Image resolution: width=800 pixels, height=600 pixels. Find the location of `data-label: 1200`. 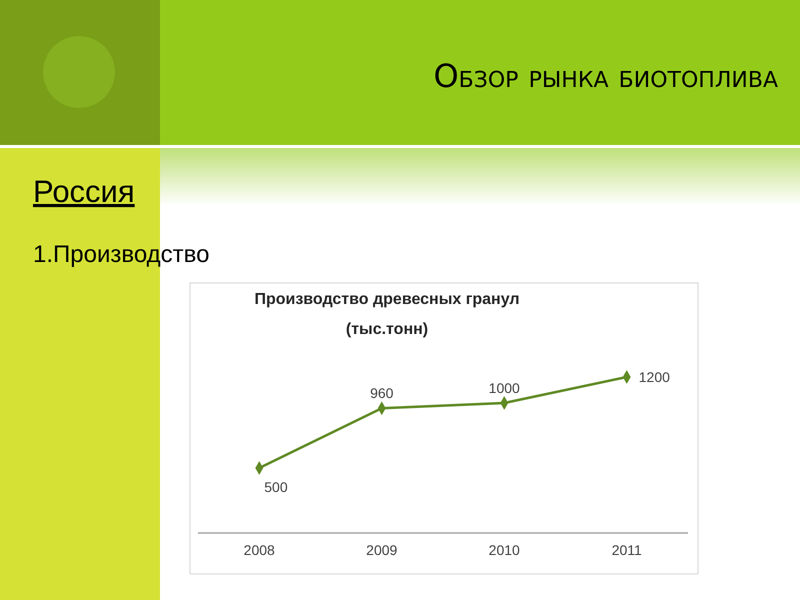

data-label: 1200 is located at coordinates (654, 377).